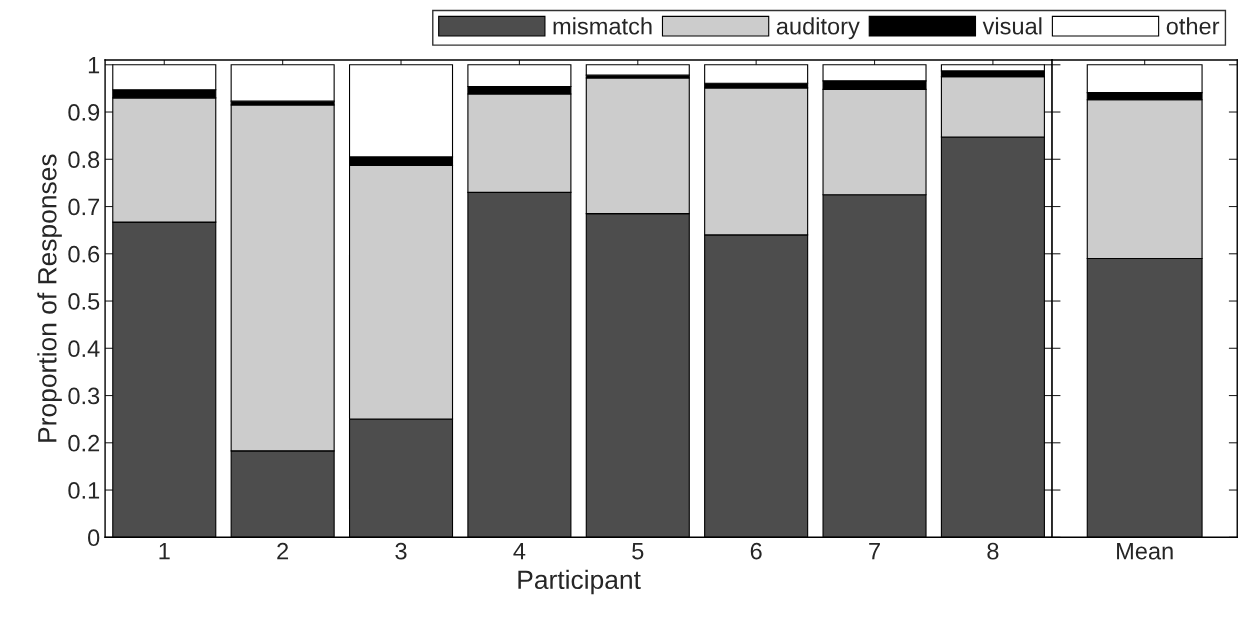 Image resolution: width=1251 pixels, height=619 pixels. Describe the element at coordinates (84, 254) in the screenshot. I see `y-tick-label: 0.6` at that location.